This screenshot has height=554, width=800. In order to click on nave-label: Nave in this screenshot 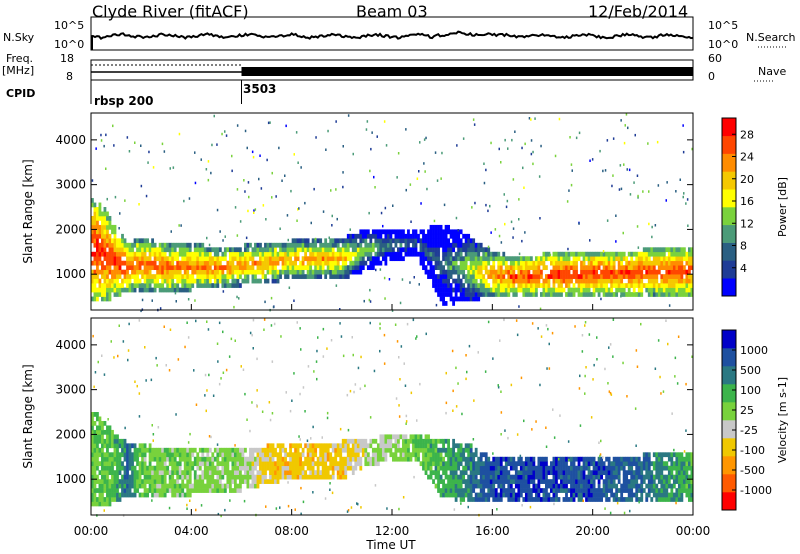, I will do `click(772, 71)`.